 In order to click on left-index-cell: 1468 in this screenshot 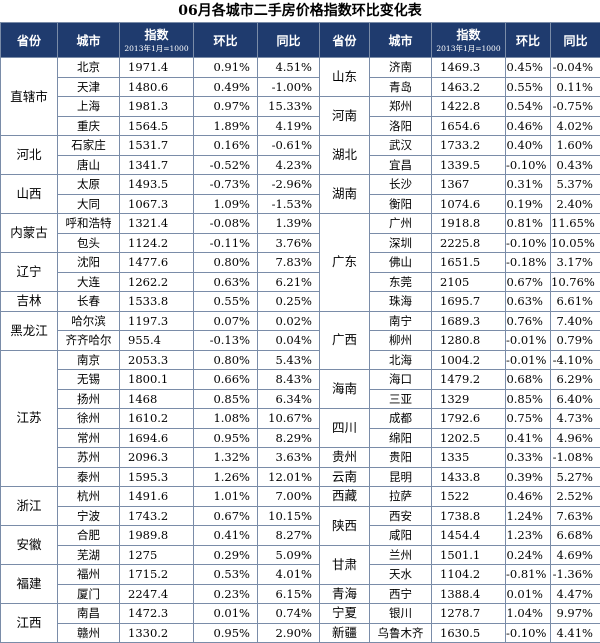, I will do `click(157, 399)`.